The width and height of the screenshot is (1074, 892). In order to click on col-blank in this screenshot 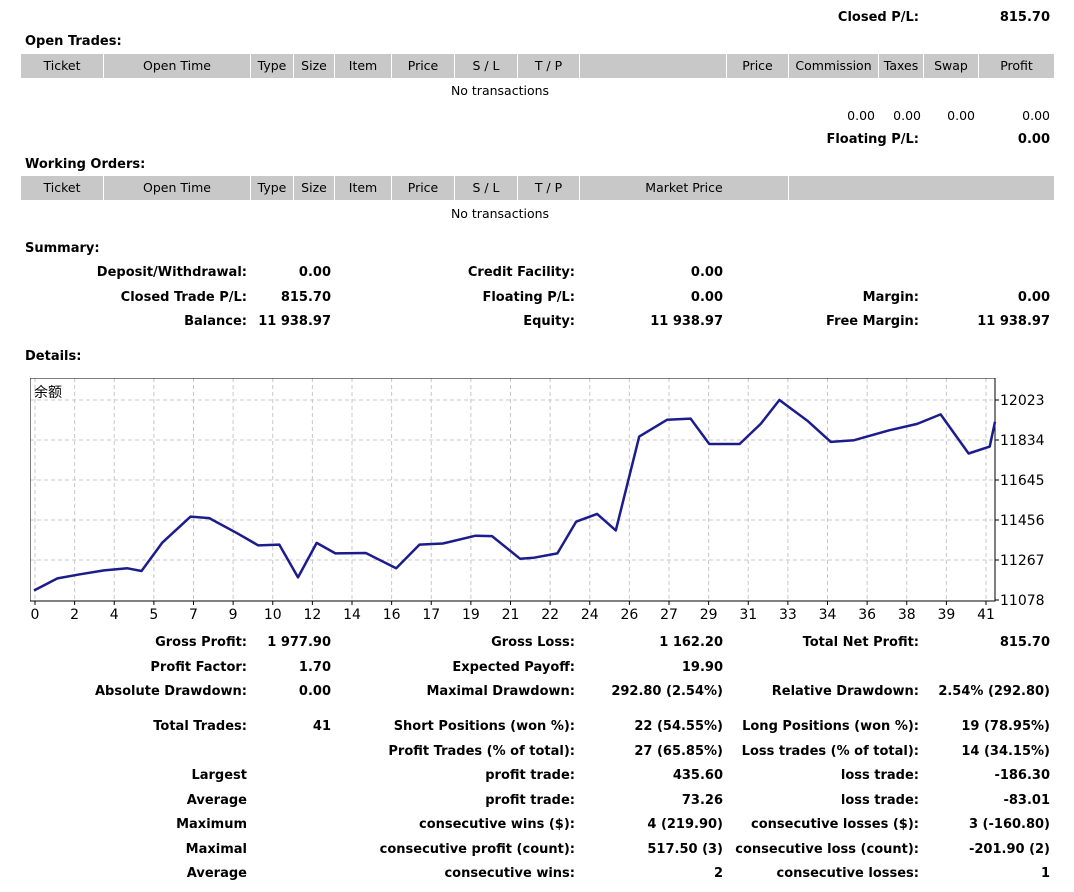, I will do `click(921, 188)`.